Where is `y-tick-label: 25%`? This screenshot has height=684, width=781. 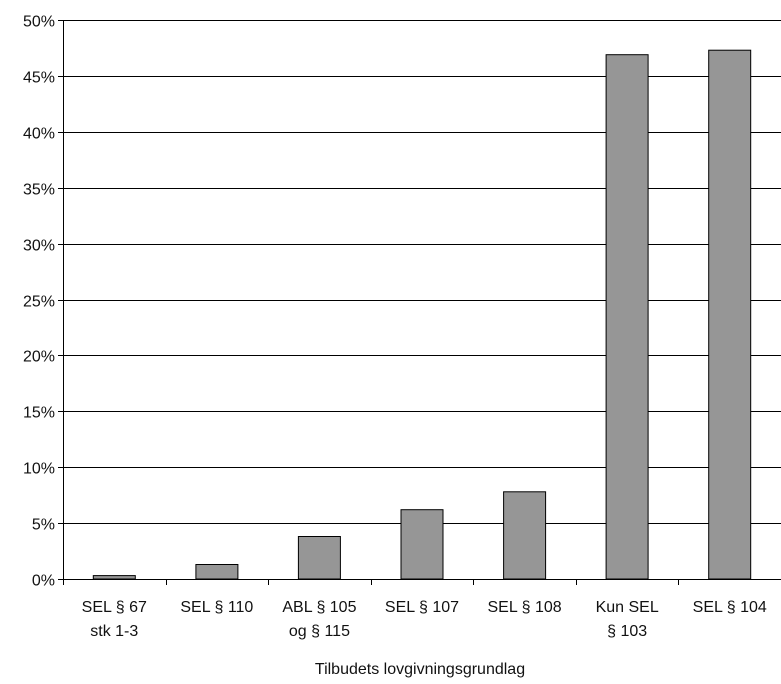
y-tick-label: 25% is located at coordinates (39, 302).